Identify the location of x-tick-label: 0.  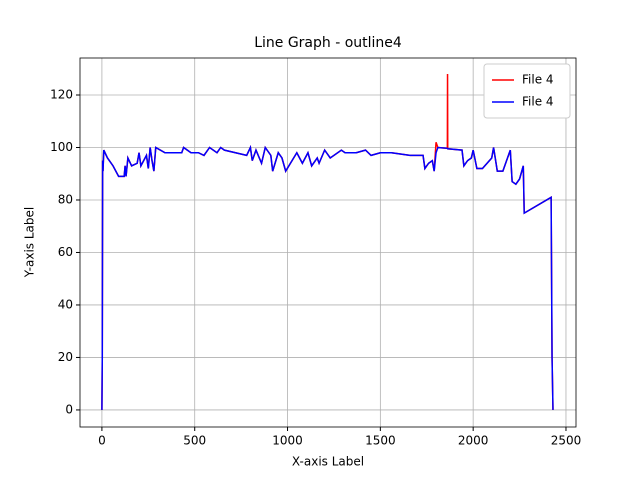
(102, 441).